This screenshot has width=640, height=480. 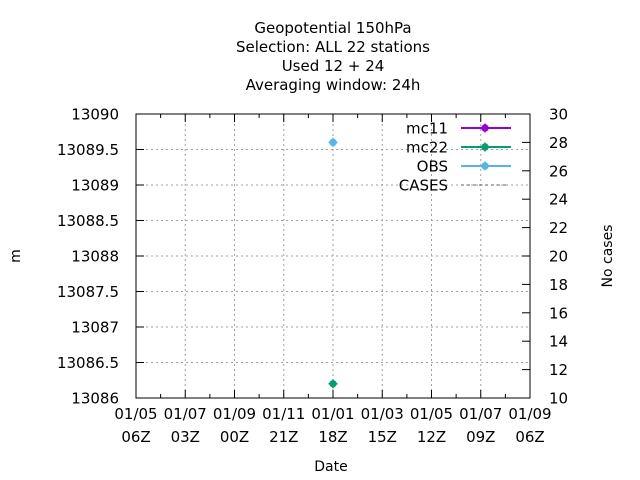 What do you see at coordinates (382, 414) in the screenshot?
I see `x-tick-label-date: 01/03` at bounding box center [382, 414].